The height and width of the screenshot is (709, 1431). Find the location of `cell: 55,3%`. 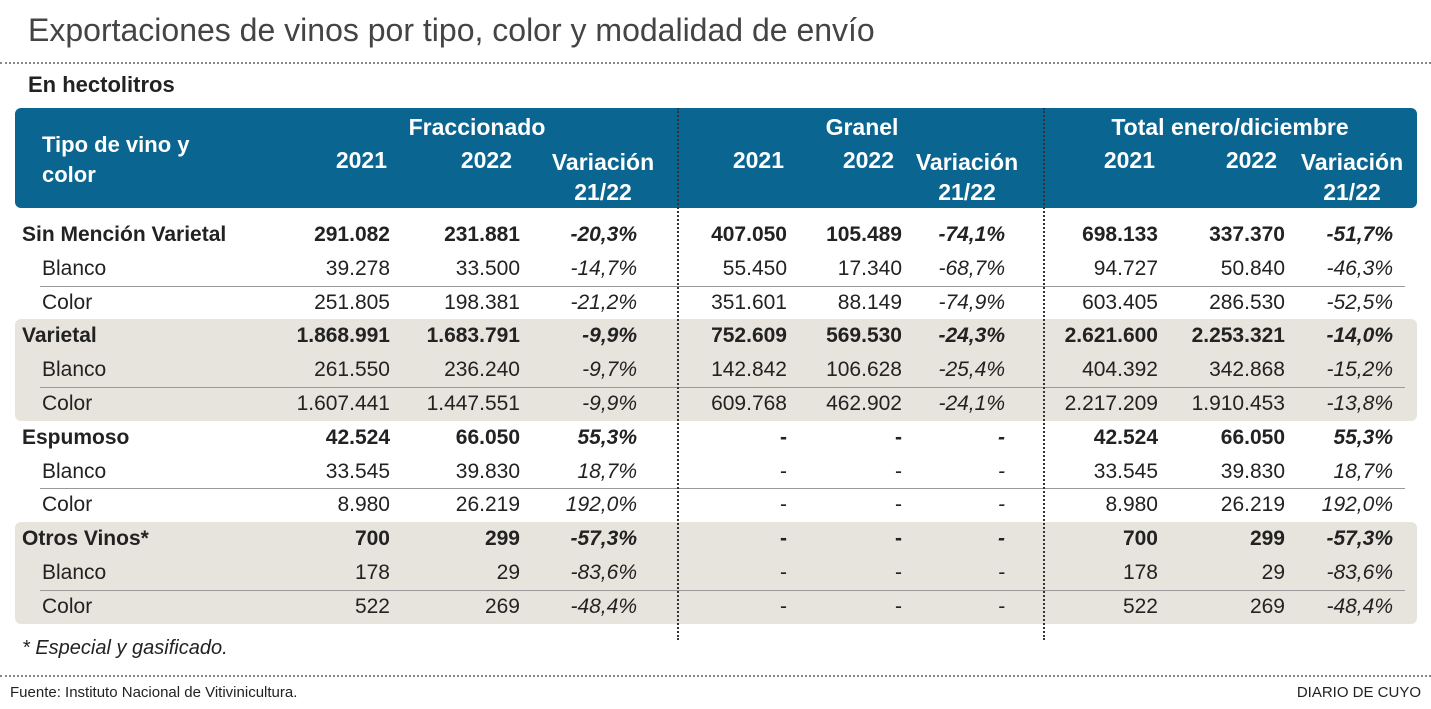

cell: 55,3% is located at coordinates (607, 437).